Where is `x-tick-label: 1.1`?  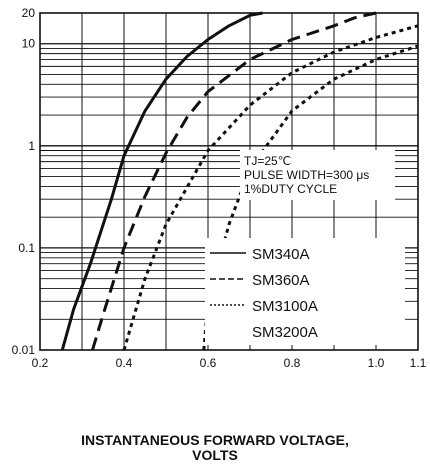 x-tick-label: 1.1 is located at coordinates (418, 363).